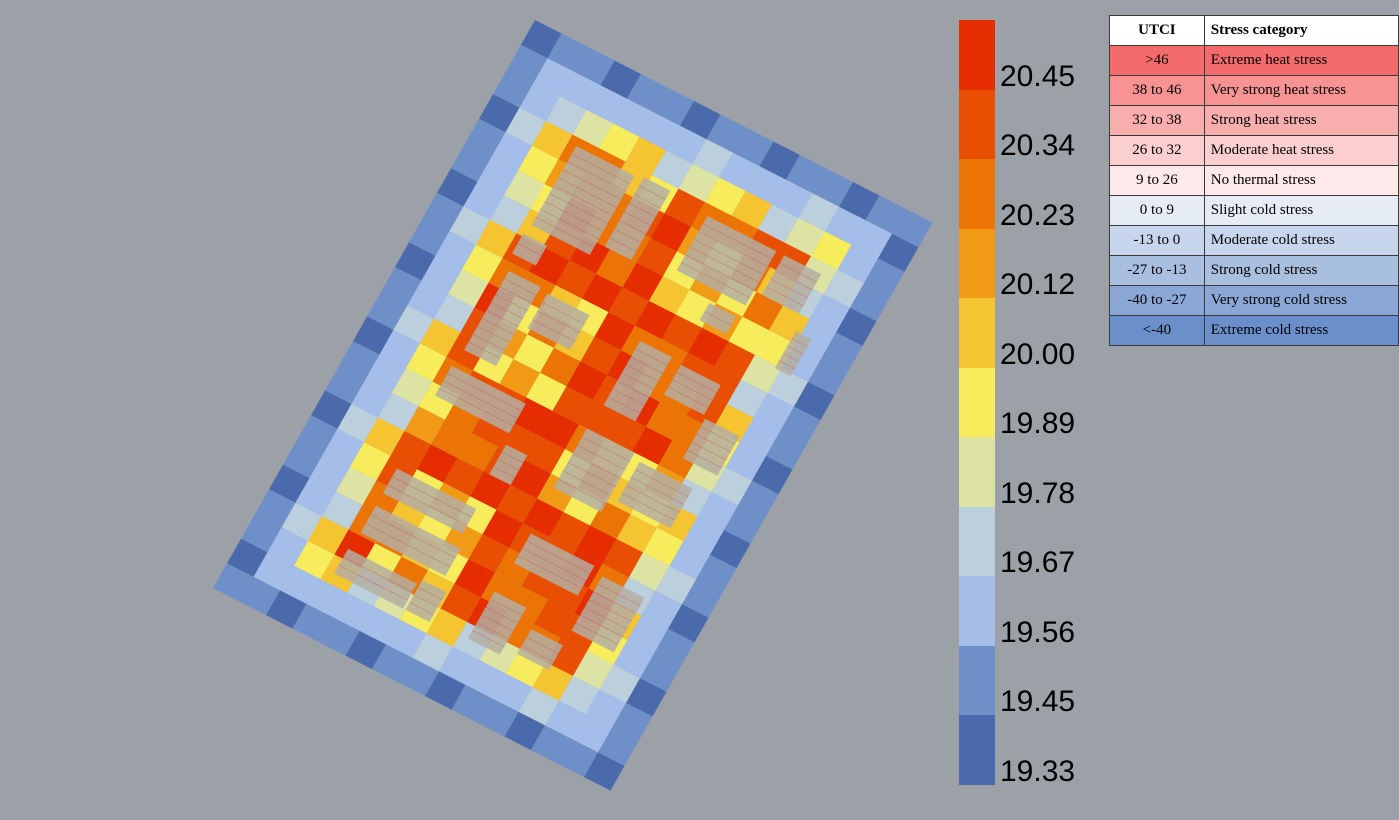  Describe the element at coordinates (1157, 210) in the screenshot. I see `utci-range: 0 to 9` at that location.